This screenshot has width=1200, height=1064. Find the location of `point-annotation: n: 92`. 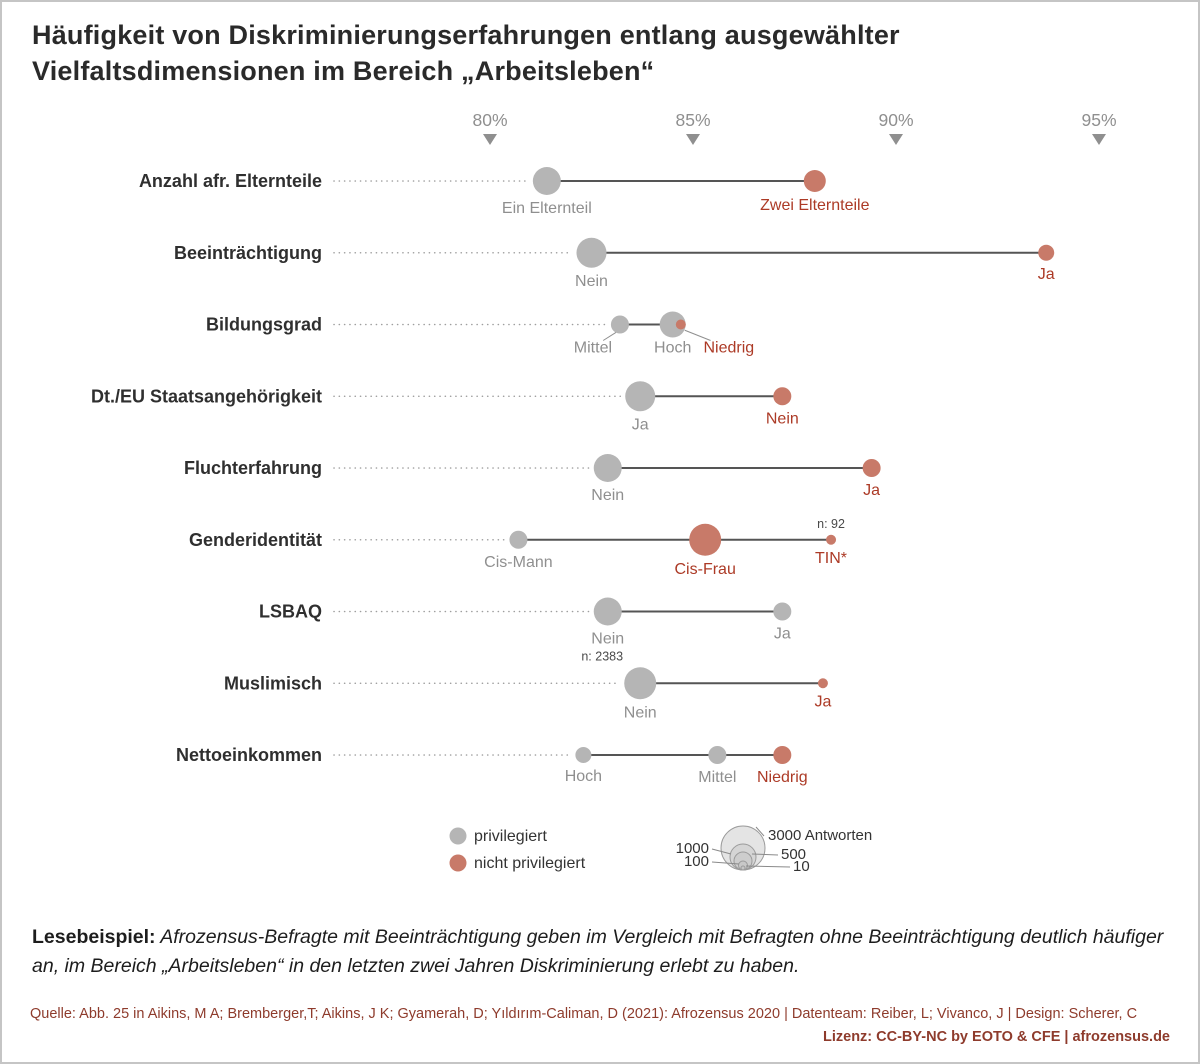

point-annotation: n: 92 is located at coordinates (831, 524).